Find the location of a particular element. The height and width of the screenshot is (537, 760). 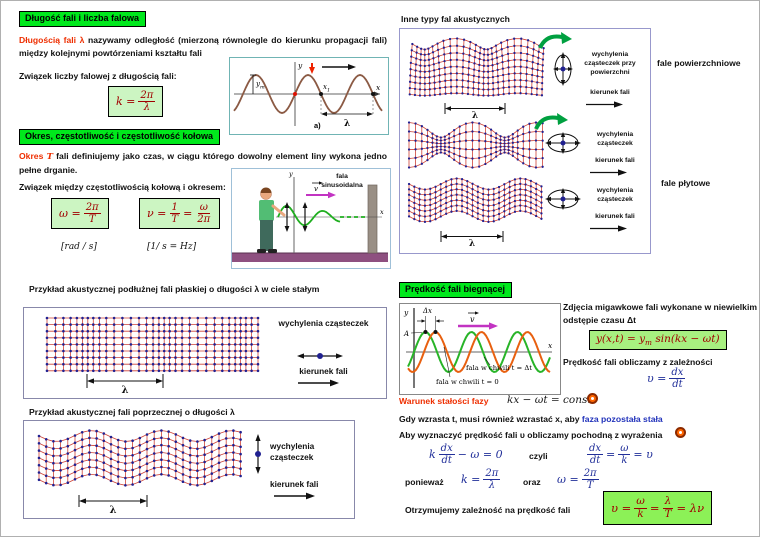

eq-f-den2: T is located at coordinates (668, 513).